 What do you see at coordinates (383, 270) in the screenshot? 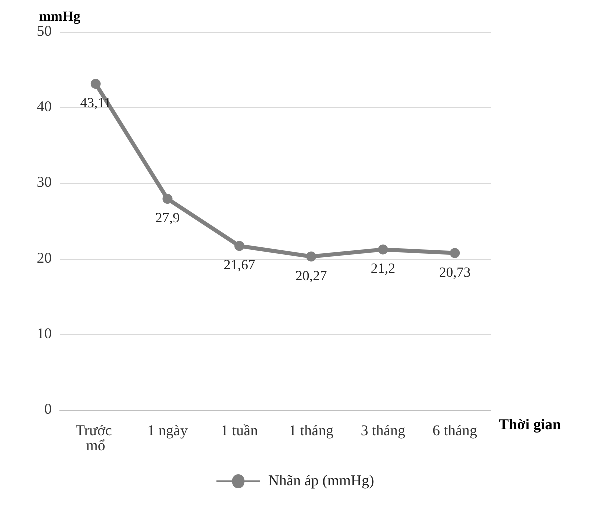
I see `data-label: 21,2` at bounding box center [383, 270].